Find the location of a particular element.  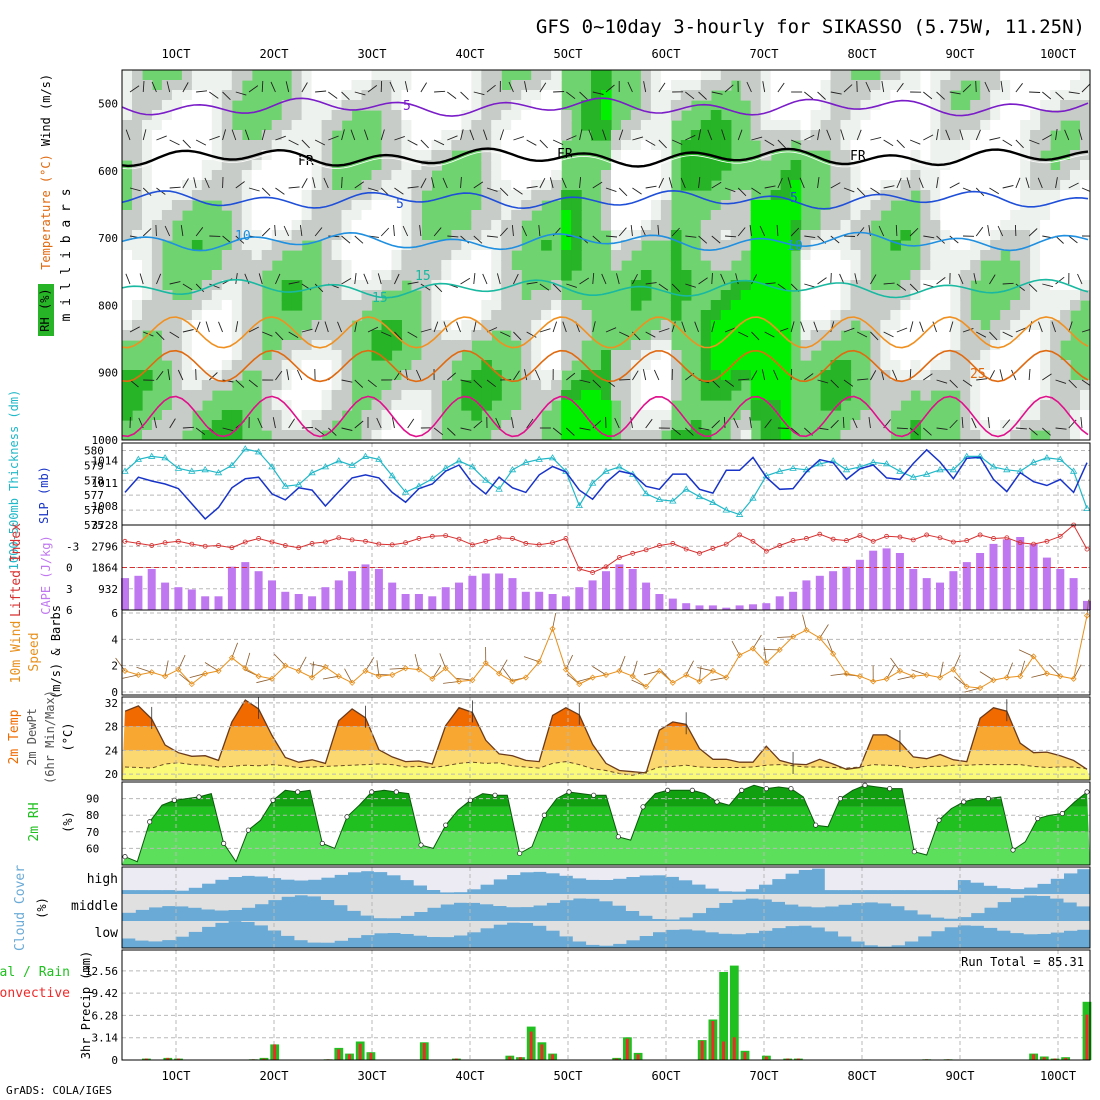

temperature-legend-label: Temperature (°C) is located at coordinates (46, 212).